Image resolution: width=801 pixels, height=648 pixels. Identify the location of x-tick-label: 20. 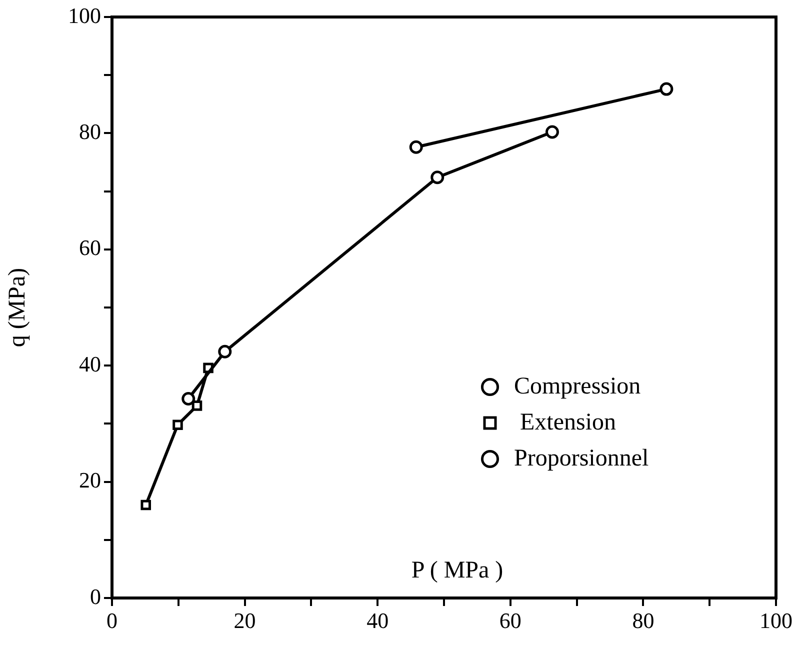
(245, 620).